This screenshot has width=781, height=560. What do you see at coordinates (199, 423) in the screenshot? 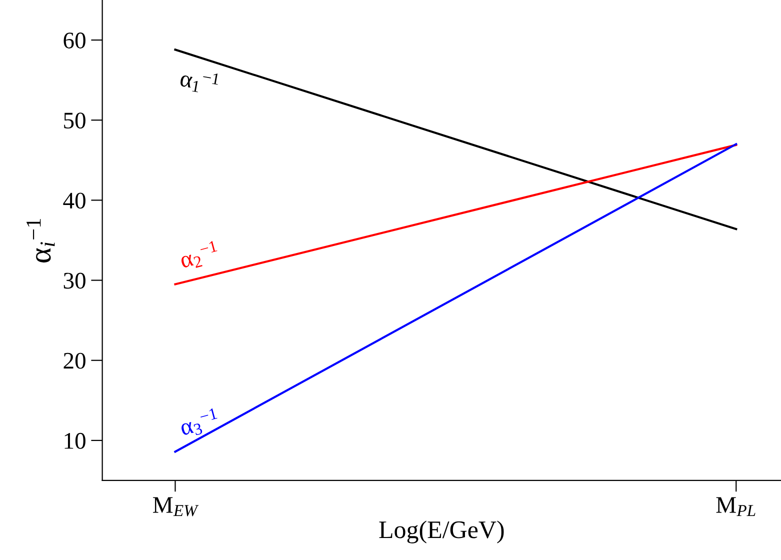
I see `text: α$_{3}$$^{−1}$` at bounding box center [199, 423].